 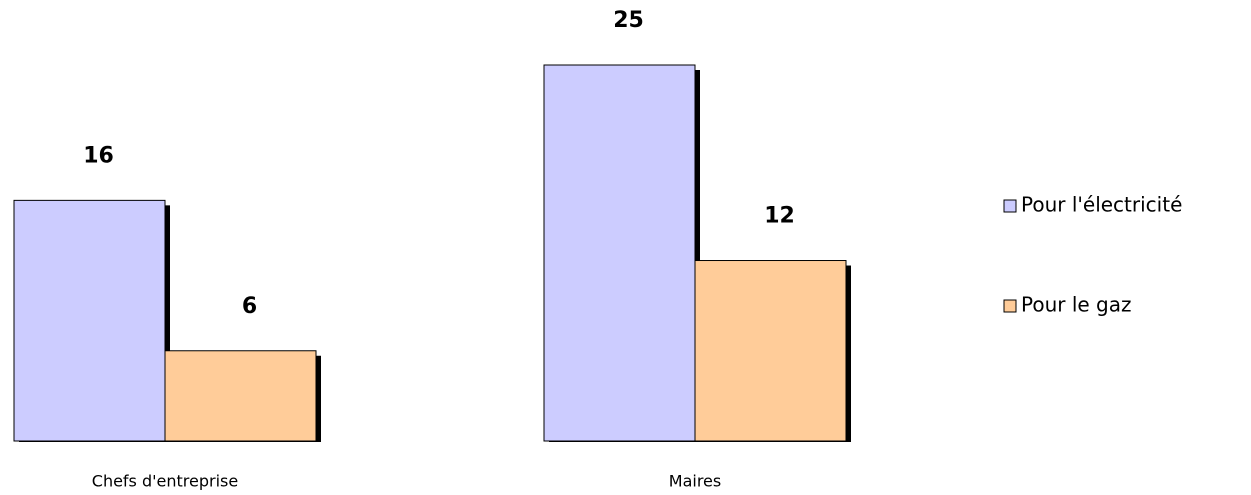 I want to click on value-label: 6, so click(x=249, y=306).